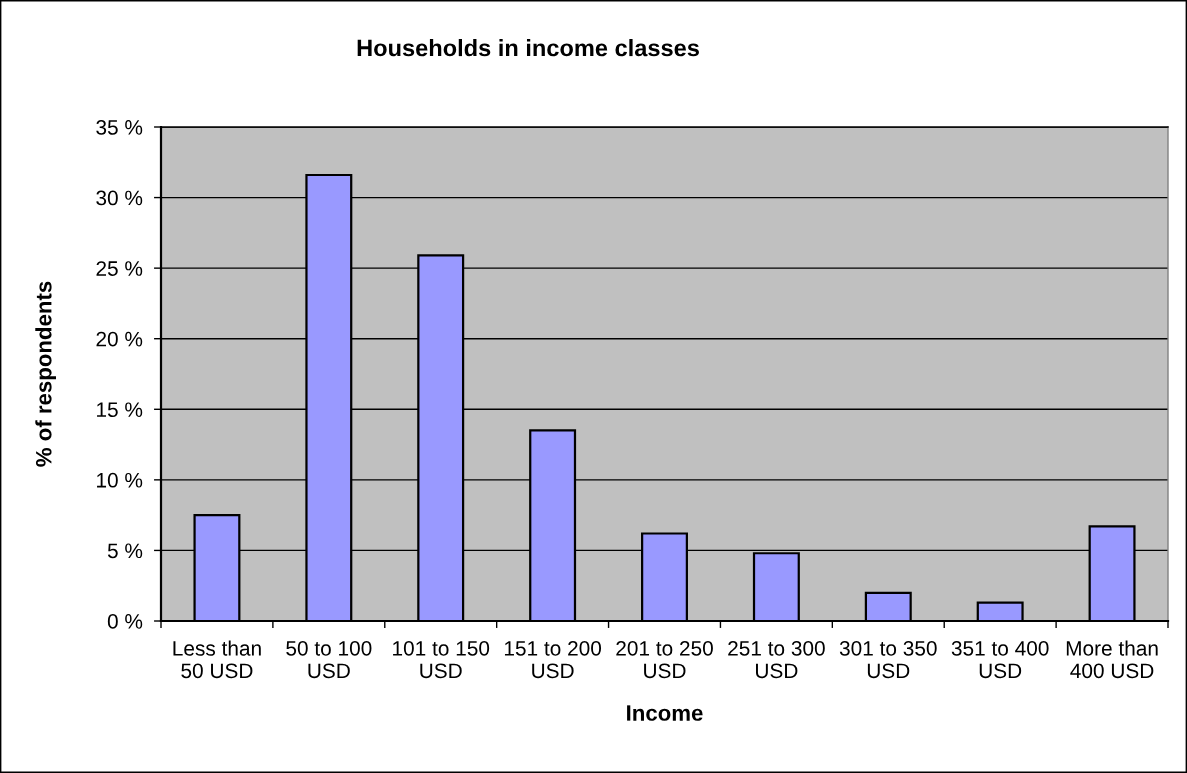 The image size is (1187, 773). I want to click on x-tick-label: 351 to 400 USD, so click(1000, 659).